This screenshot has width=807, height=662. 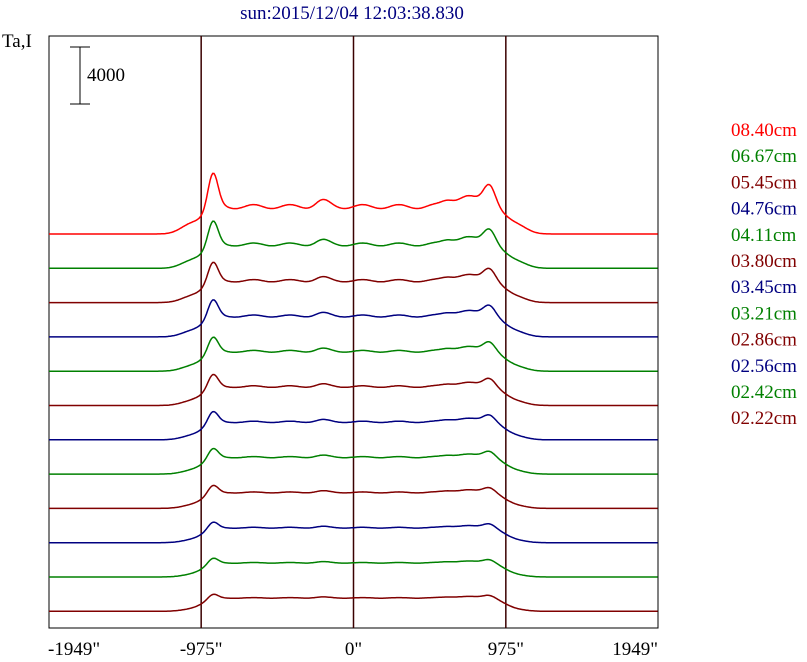 What do you see at coordinates (635, 649) in the screenshot?
I see `x-tick-label: 1949"` at bounding box center [635, 649].